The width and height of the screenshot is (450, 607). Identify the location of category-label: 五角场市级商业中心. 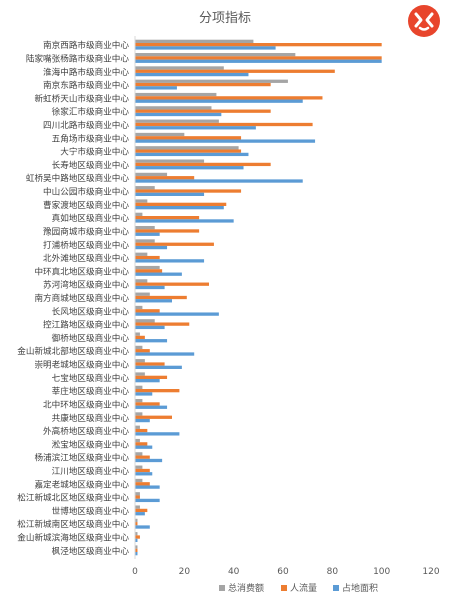
(91, 138).